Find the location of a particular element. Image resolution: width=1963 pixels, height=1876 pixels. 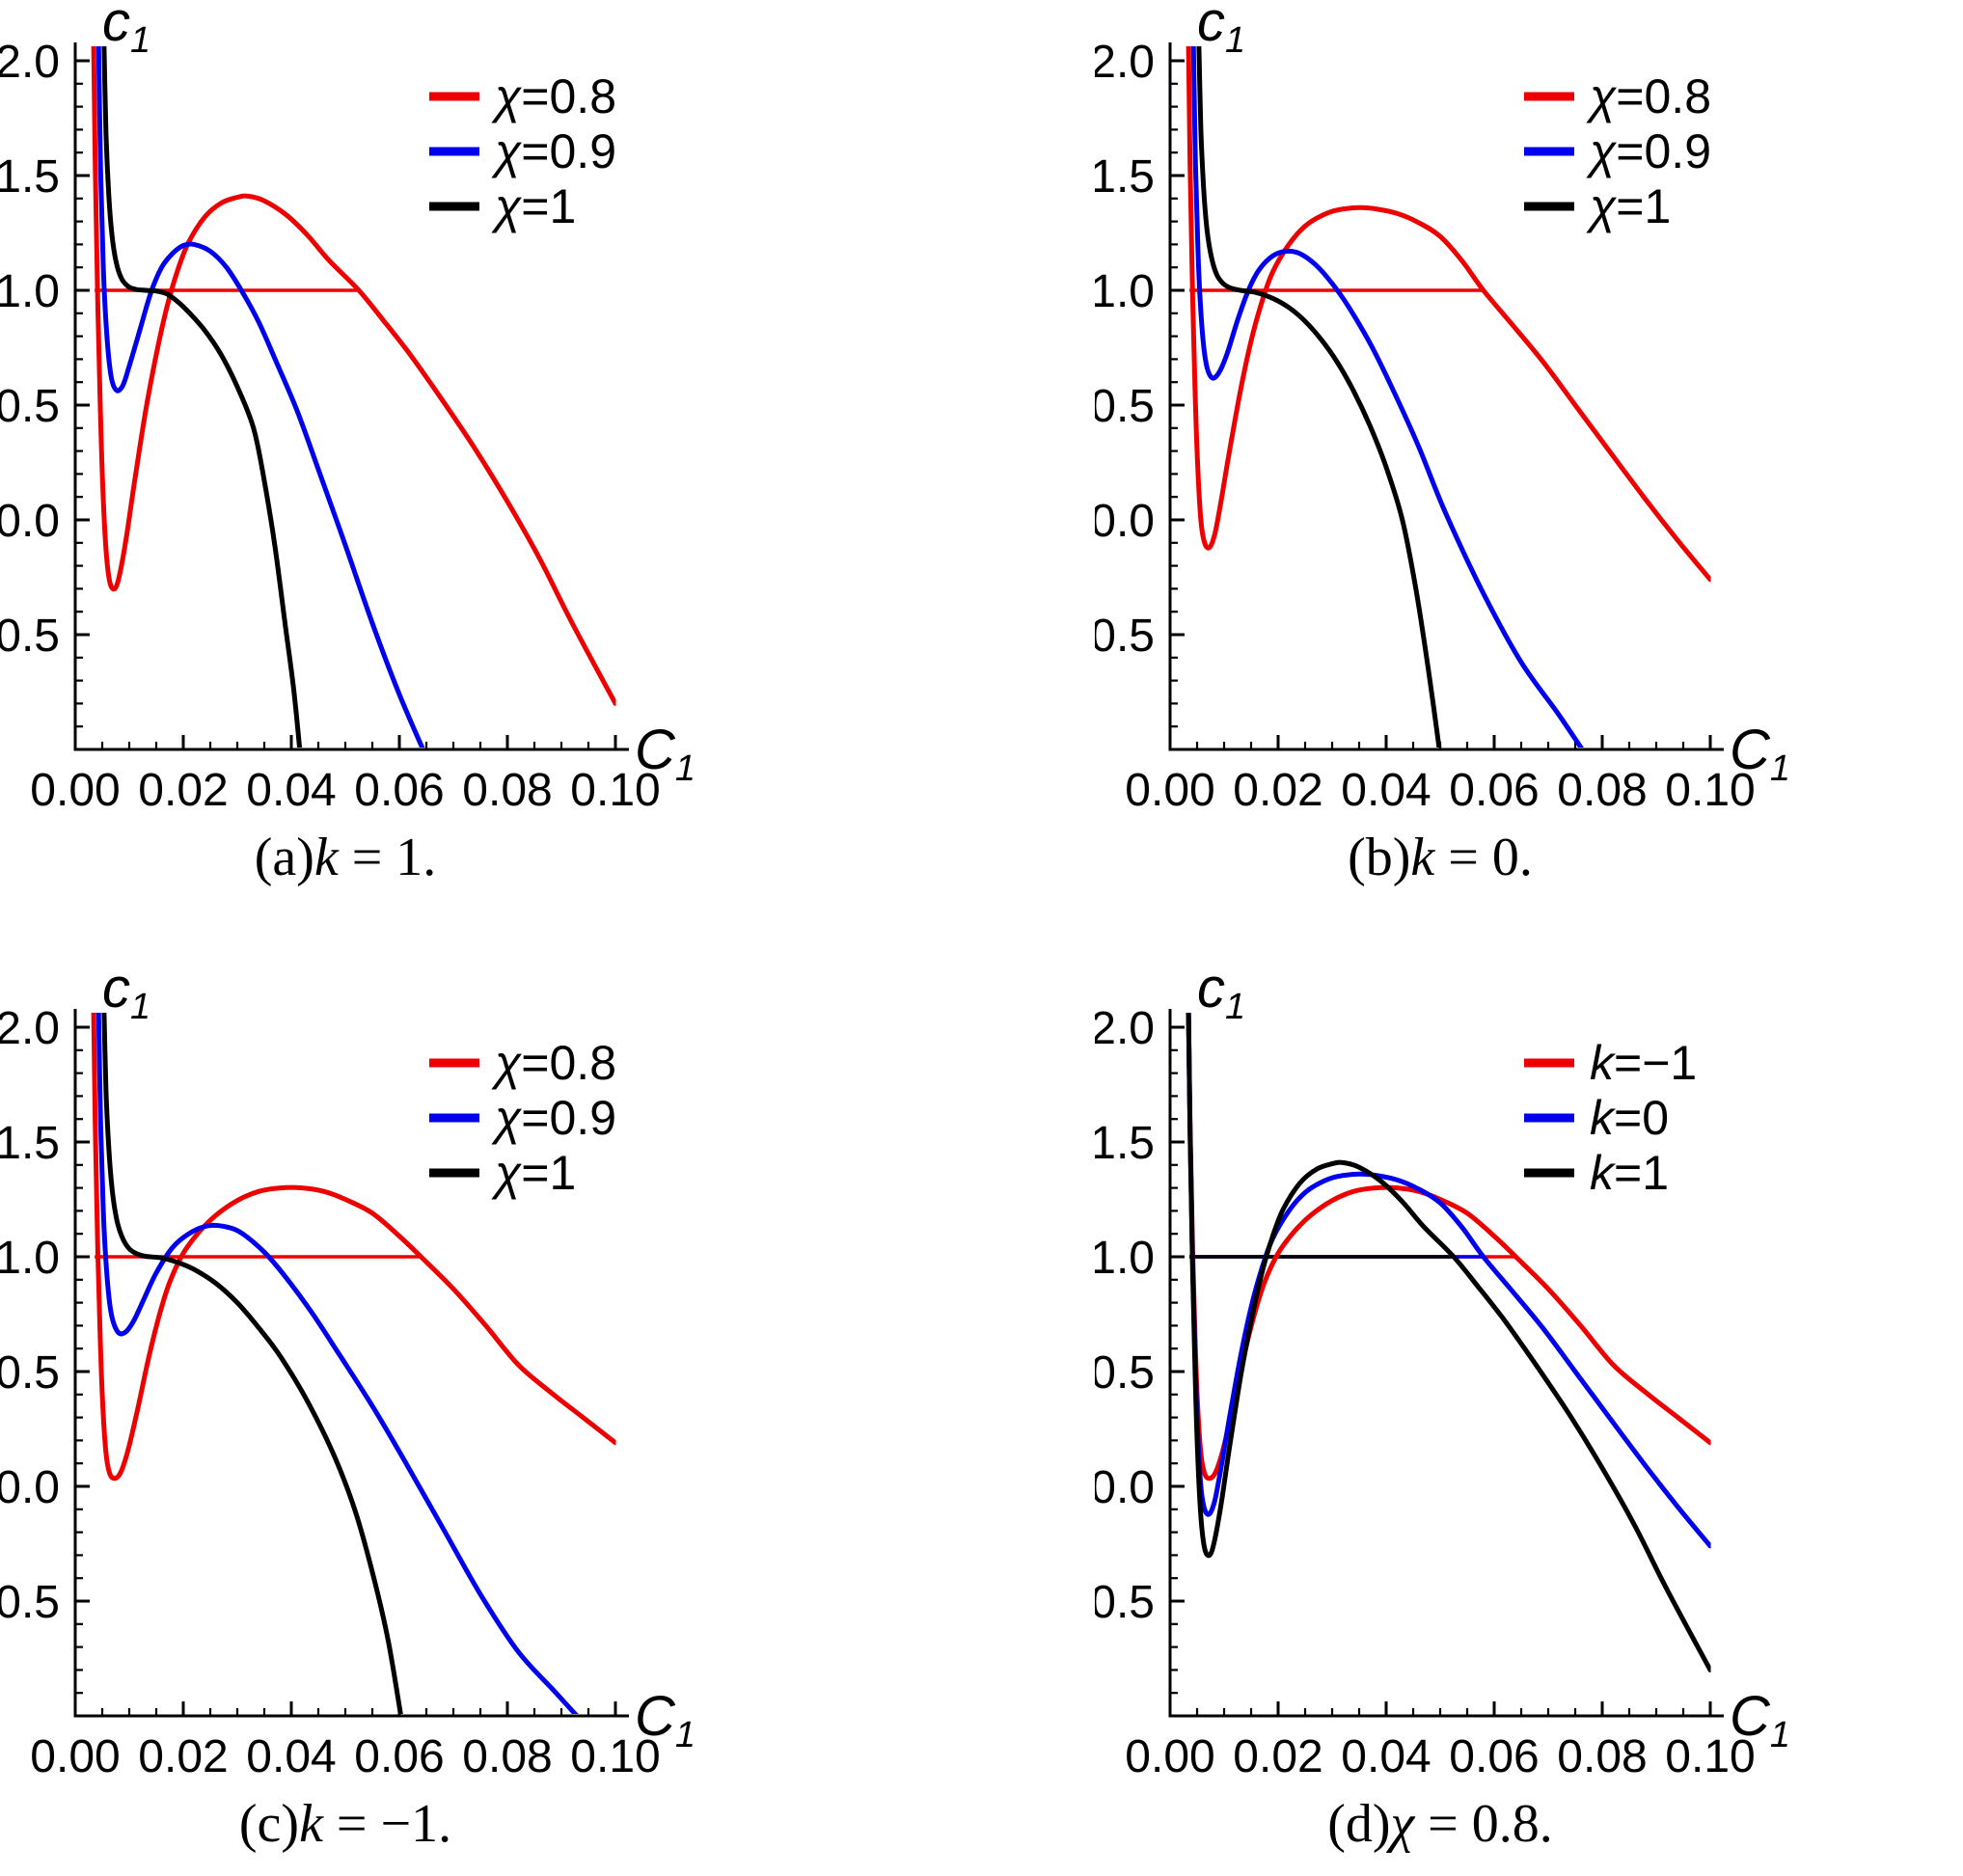

caption-suffix: = −1. is located at coordinates (387, 1824).